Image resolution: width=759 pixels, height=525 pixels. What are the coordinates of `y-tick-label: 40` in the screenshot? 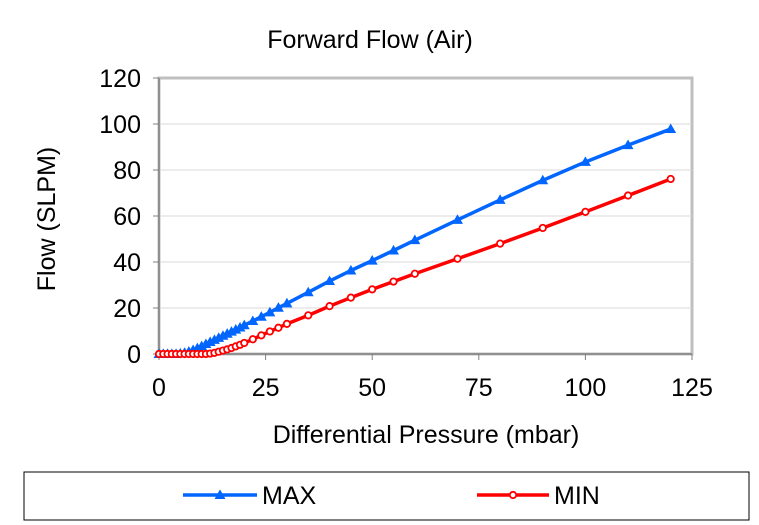 It's located at (127, 263).